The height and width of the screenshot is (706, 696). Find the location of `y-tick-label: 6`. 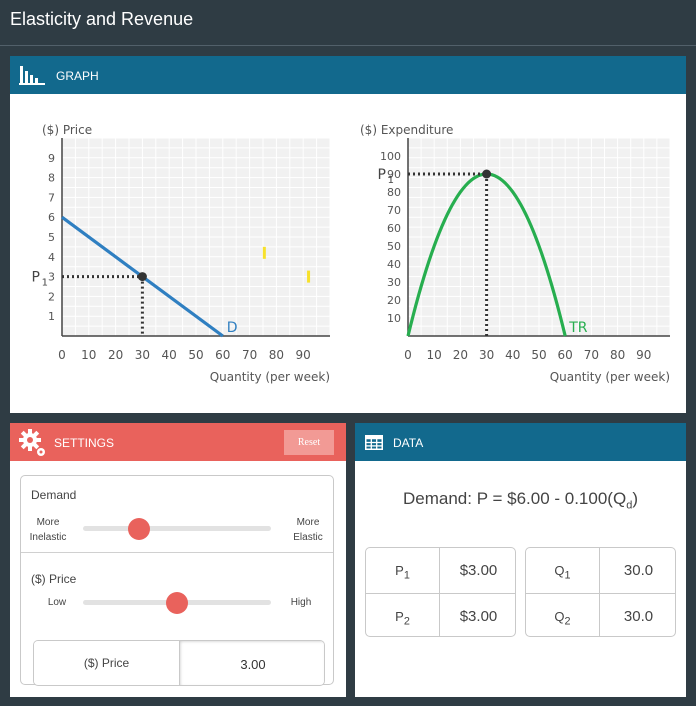

y-tick-label: 6 is located at coordinates (51, 217).